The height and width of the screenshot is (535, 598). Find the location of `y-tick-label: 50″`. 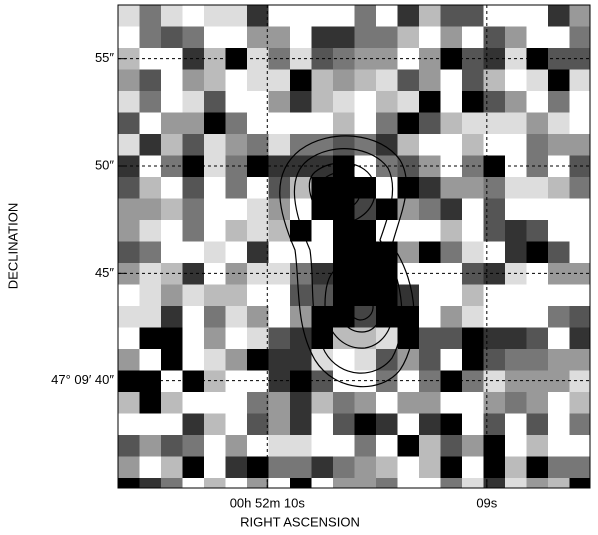

y-tick-label: 50″ is located at coordinates (104, 164).